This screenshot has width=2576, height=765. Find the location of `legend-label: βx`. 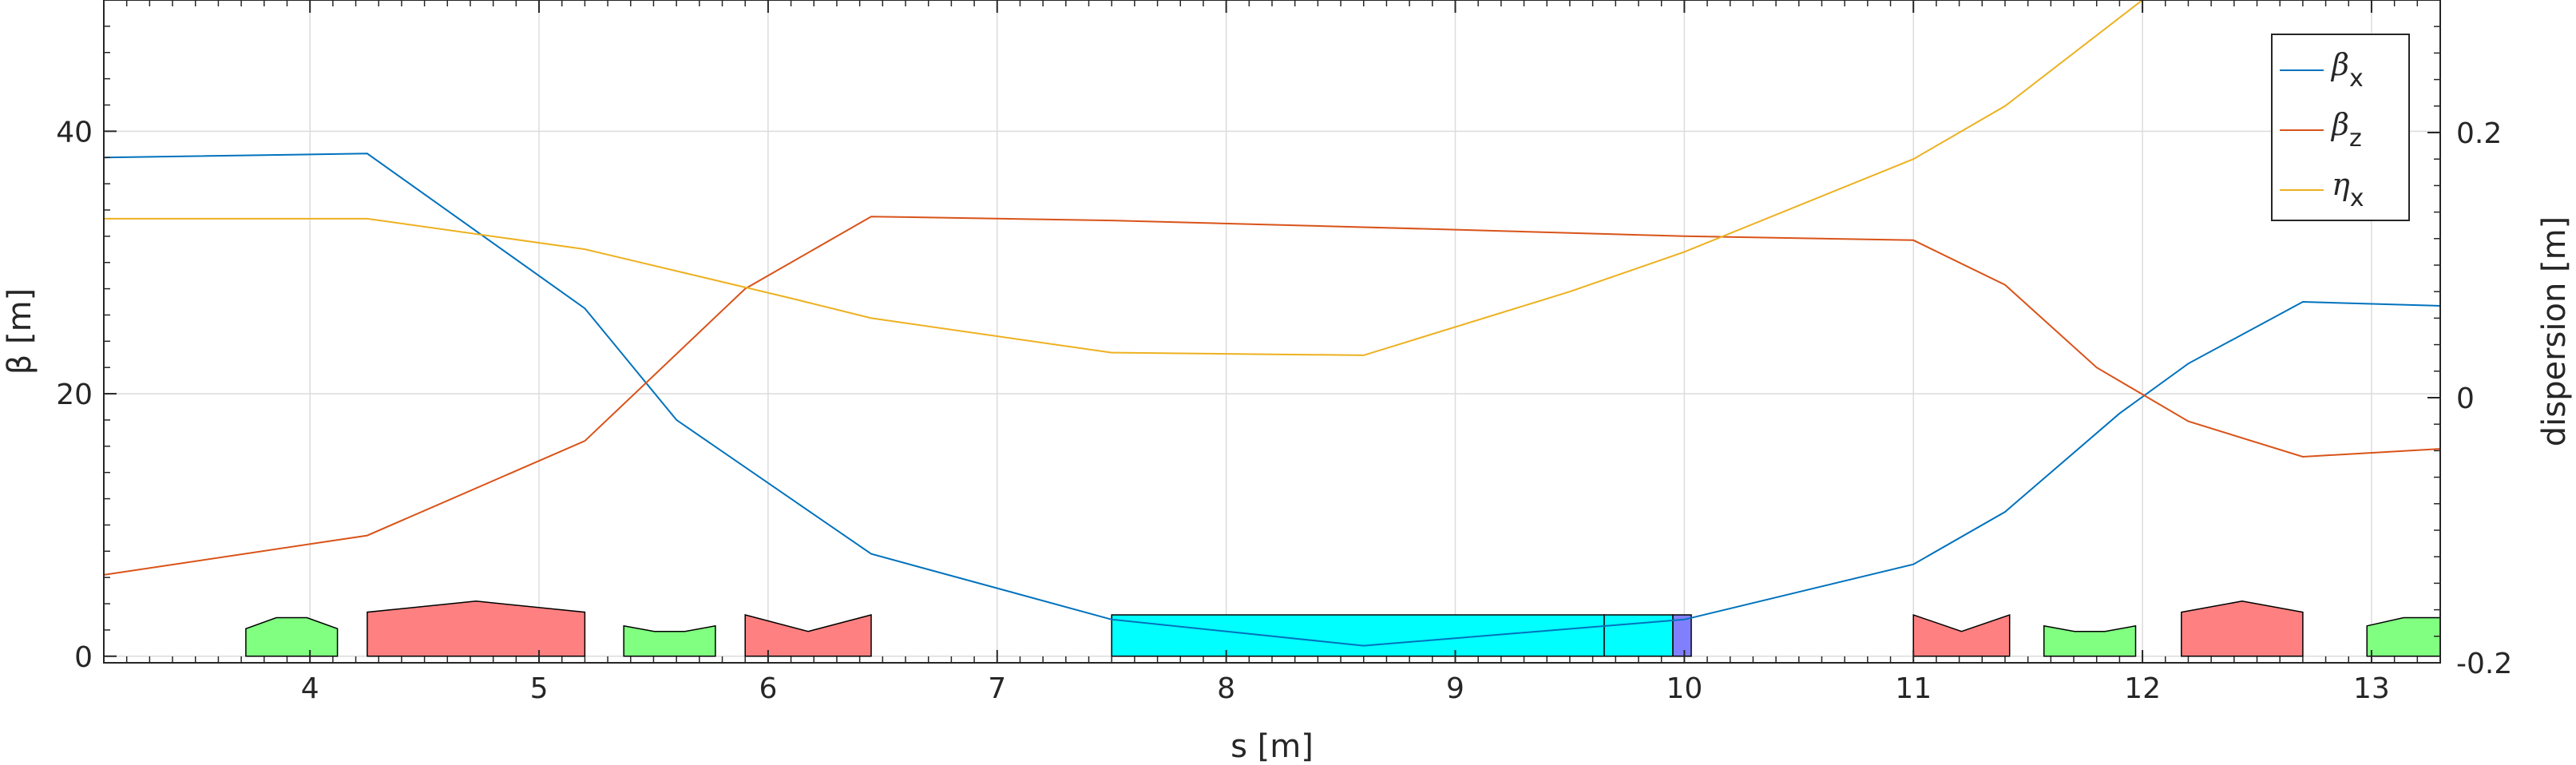

legend-label: βx is located at coordinates (2347, 70).